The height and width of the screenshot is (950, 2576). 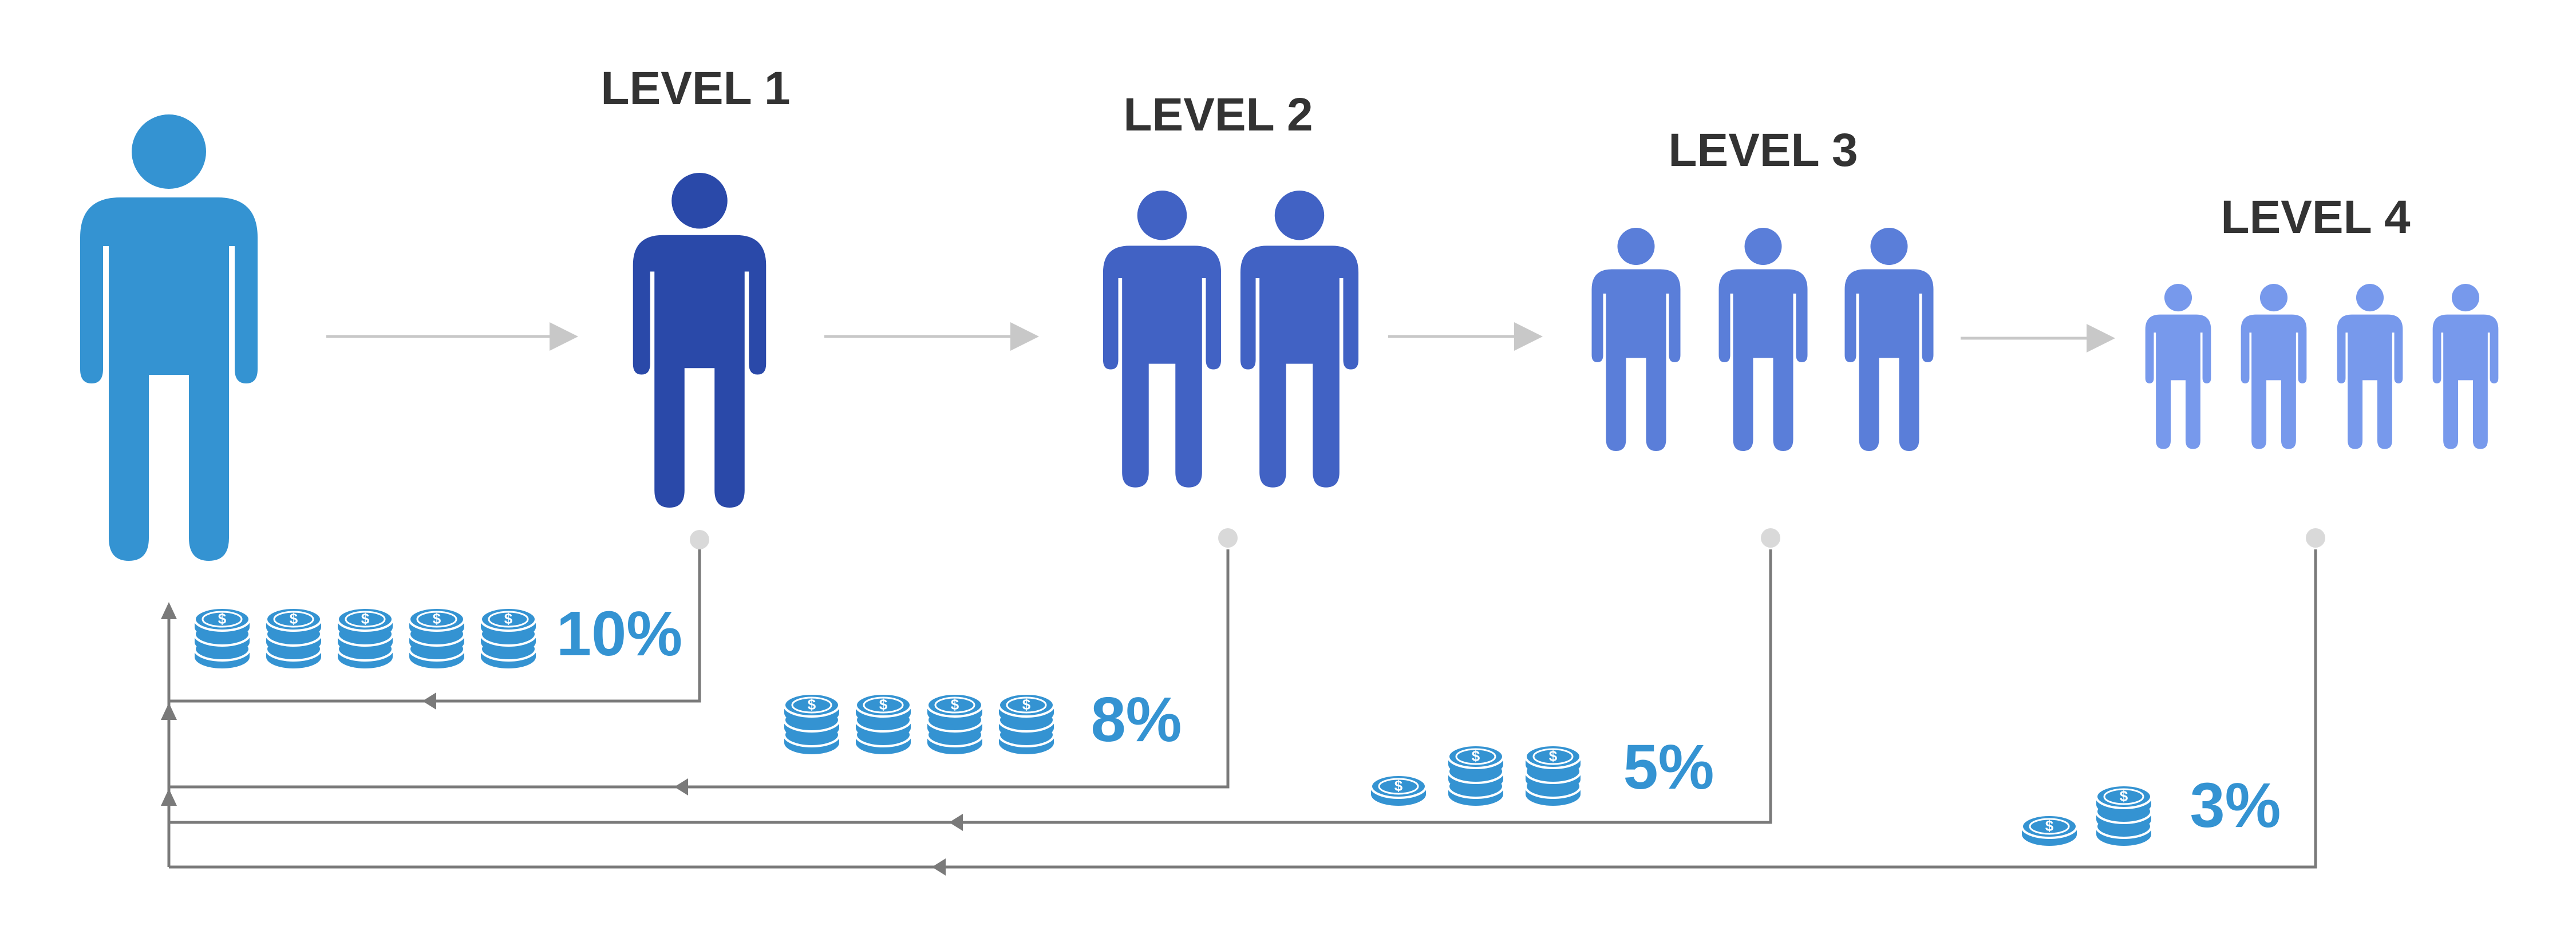 I want to click on level-4-dot, so click(x=2315, y=538).